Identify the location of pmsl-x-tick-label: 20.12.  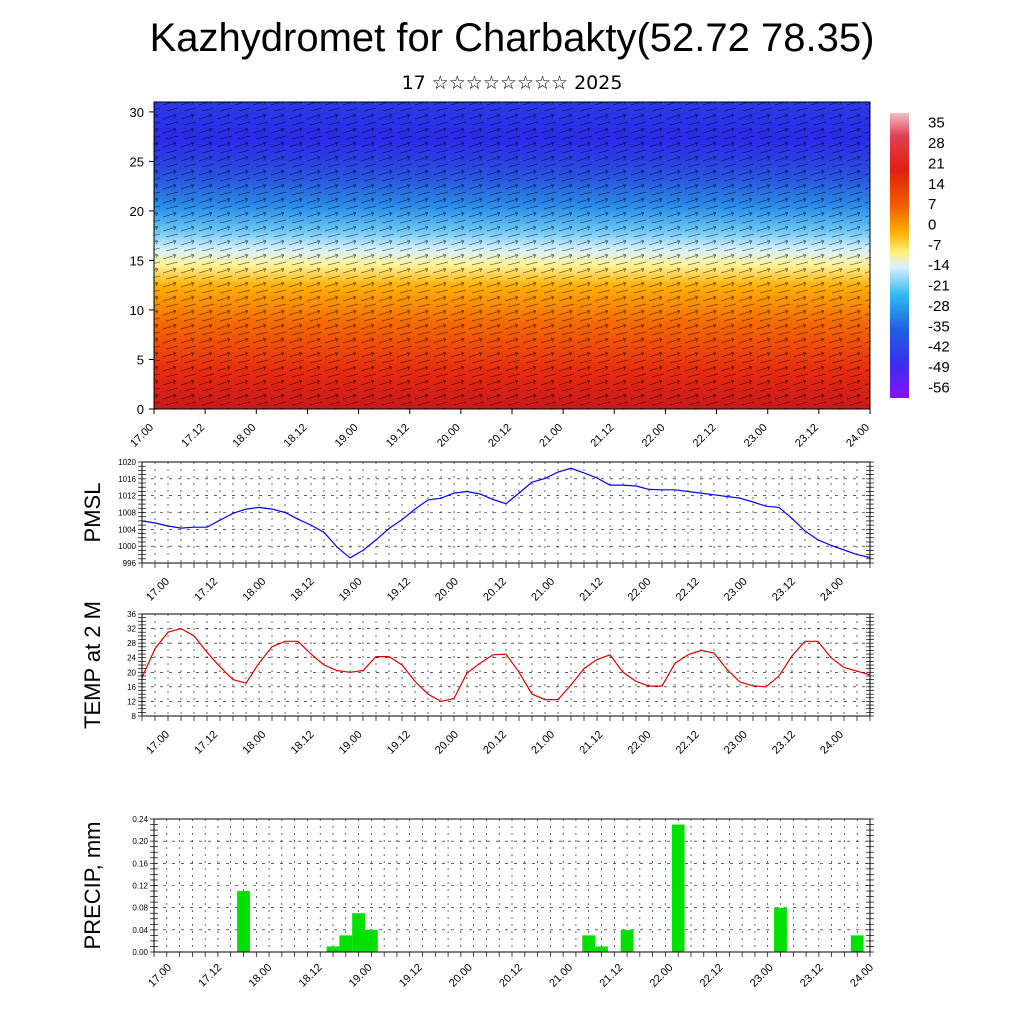
(495, 590).